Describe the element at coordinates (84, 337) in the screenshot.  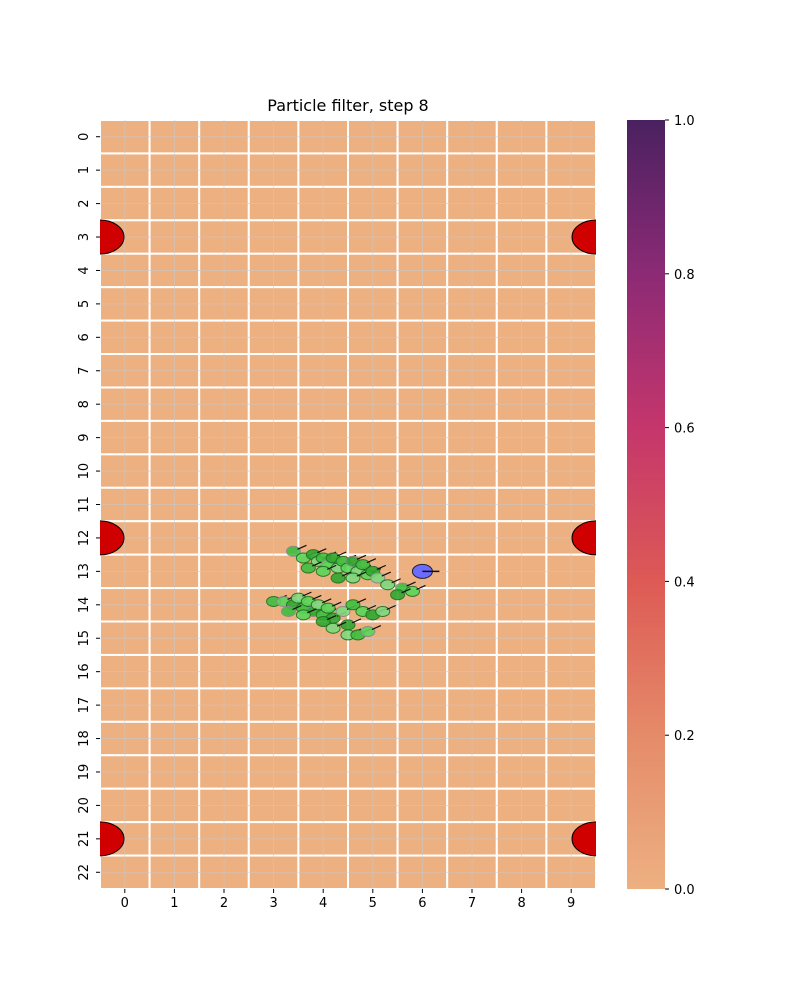
I see `y-tick-label: 6` at that location.